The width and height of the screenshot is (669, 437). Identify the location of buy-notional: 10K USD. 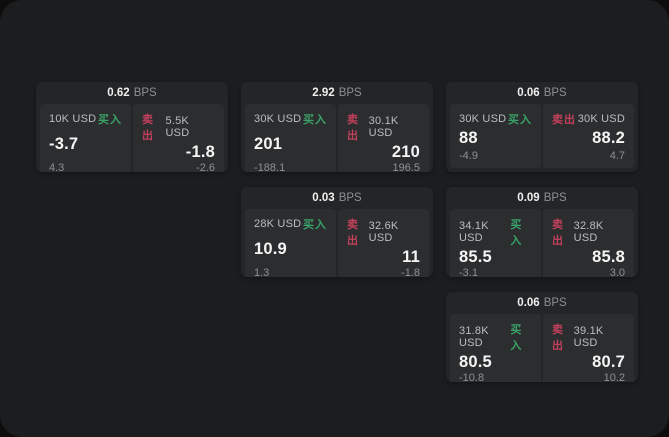
(73, 119).